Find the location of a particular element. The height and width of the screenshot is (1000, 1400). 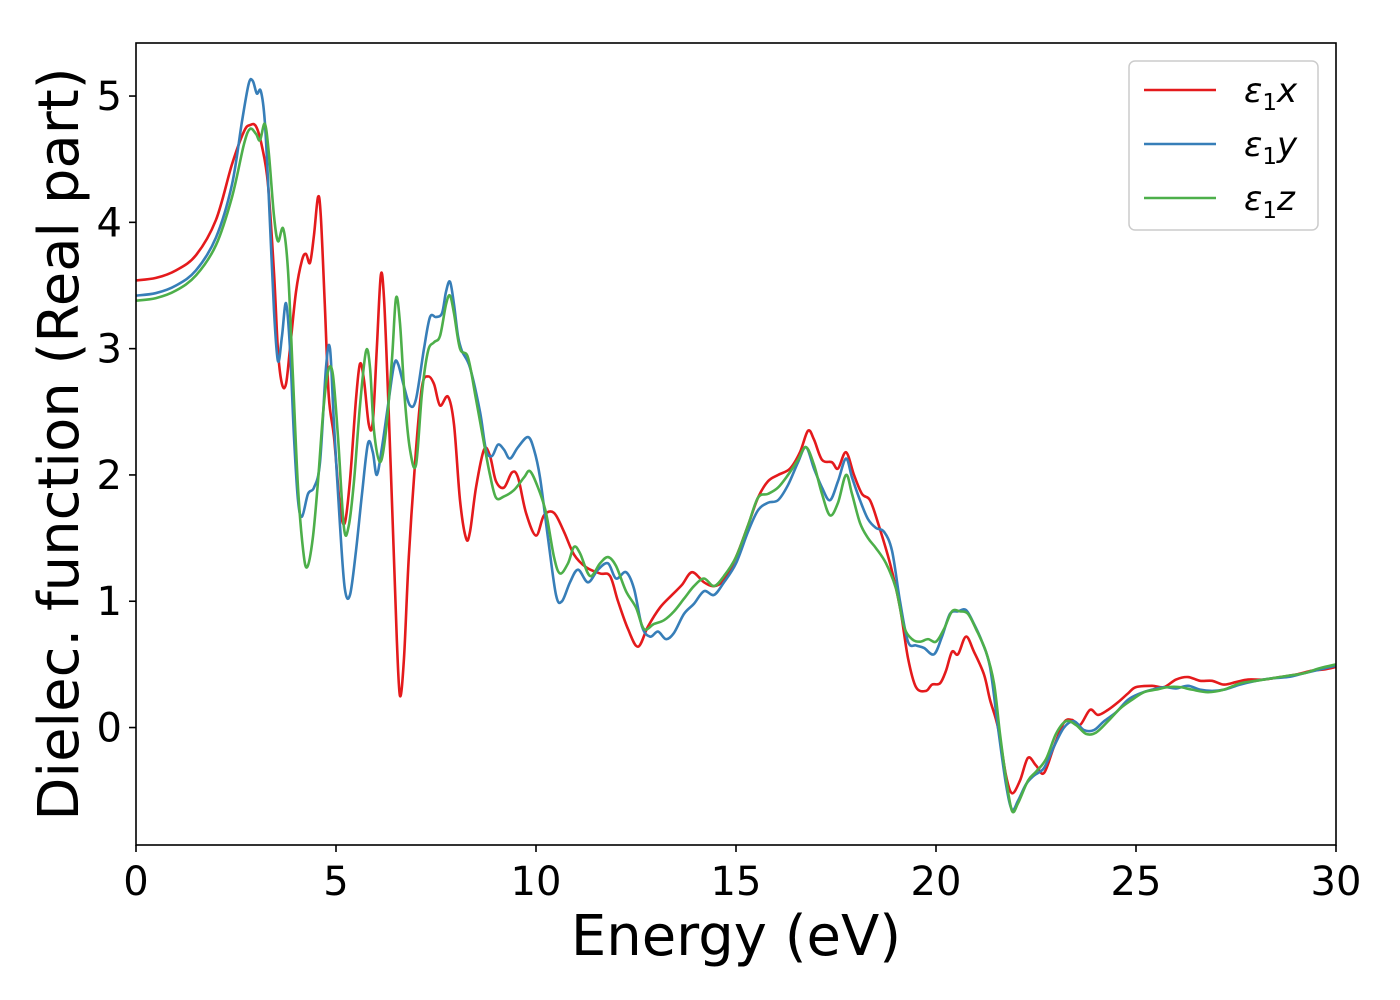

x-tick-label: 15 is located at coordinates (736, 882).